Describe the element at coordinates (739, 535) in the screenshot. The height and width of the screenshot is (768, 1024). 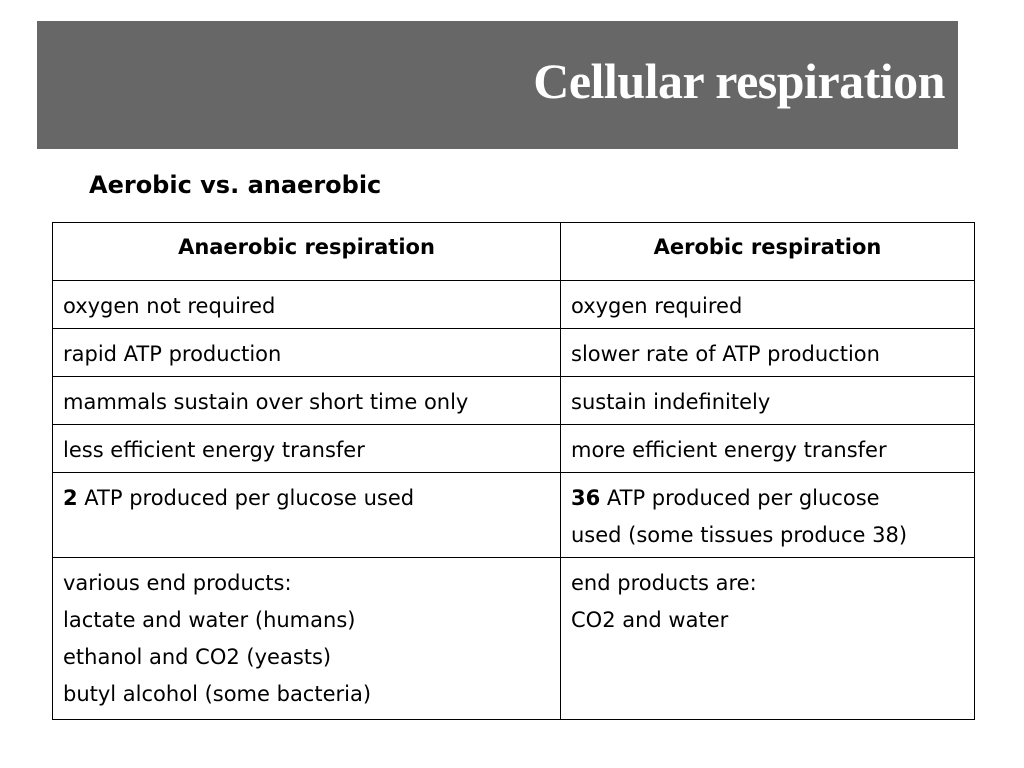
I see `atp-line-aerobic-2: used (some tissues produce 38)` at that location.